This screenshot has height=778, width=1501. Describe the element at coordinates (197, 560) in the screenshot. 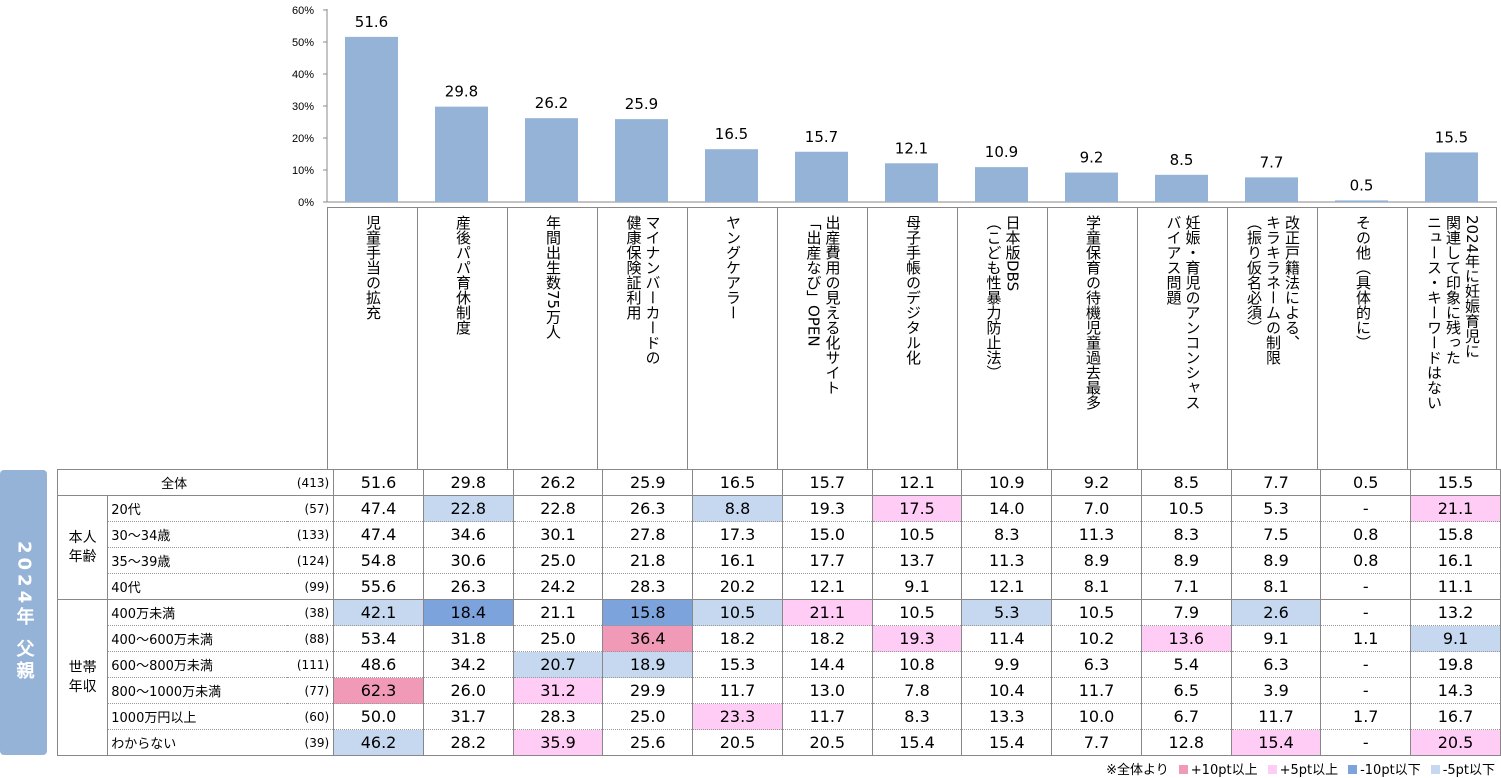

I see `row-label: 35〜39歳` at that location.